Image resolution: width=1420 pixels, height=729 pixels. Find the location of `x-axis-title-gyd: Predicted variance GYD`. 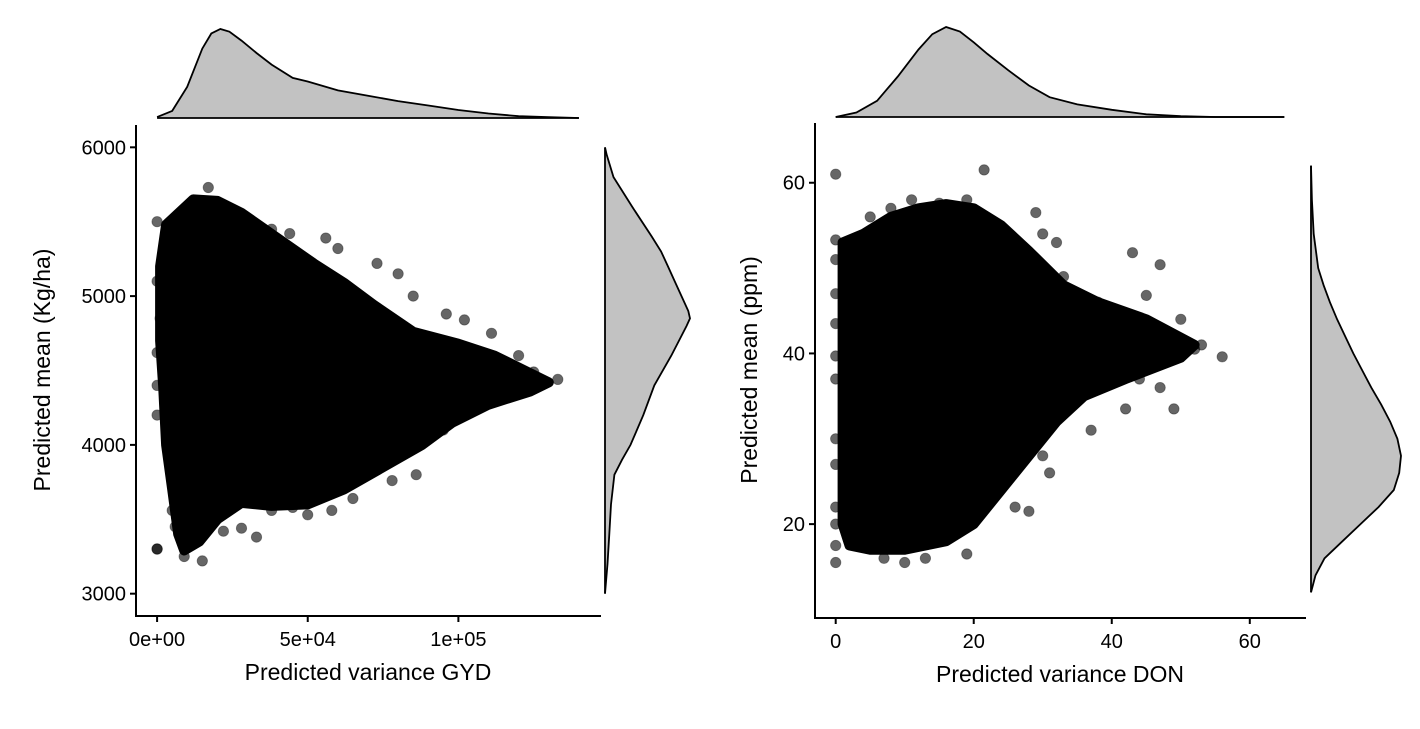

x-axis-title-gyd: Predicted variance GYD is located at coordinates (368, 672).